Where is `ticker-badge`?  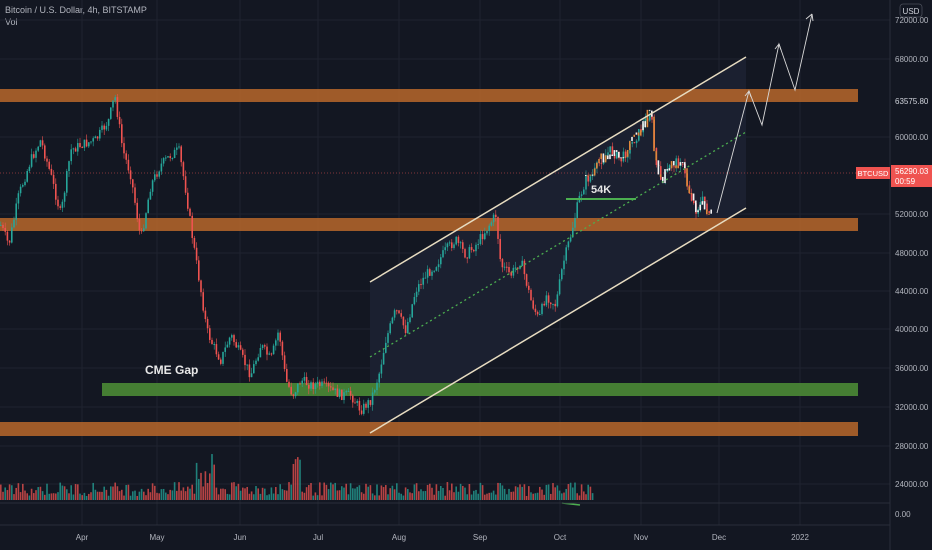
ticker-badge is located at coordinates (873, 173).